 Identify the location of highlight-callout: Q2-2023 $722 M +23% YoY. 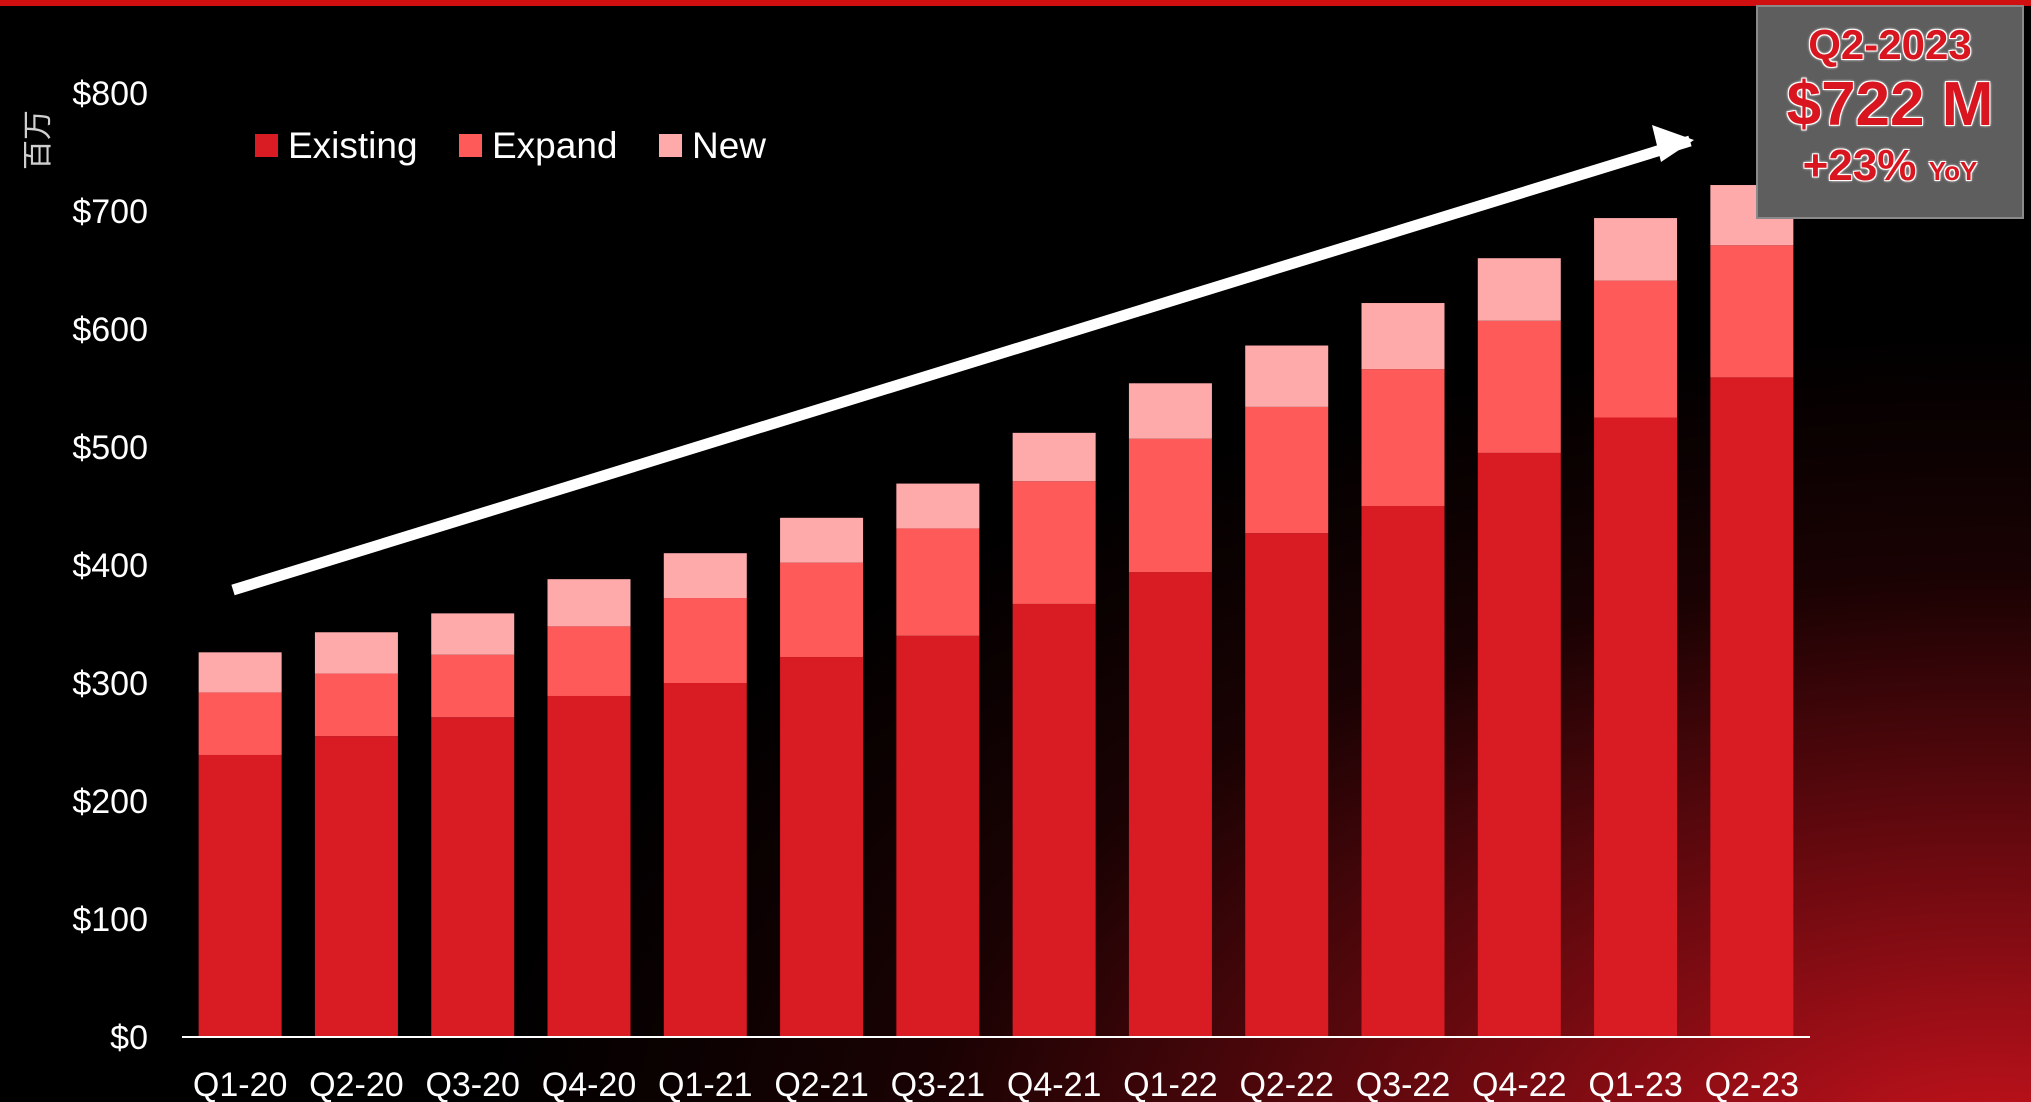
(1890, 112).